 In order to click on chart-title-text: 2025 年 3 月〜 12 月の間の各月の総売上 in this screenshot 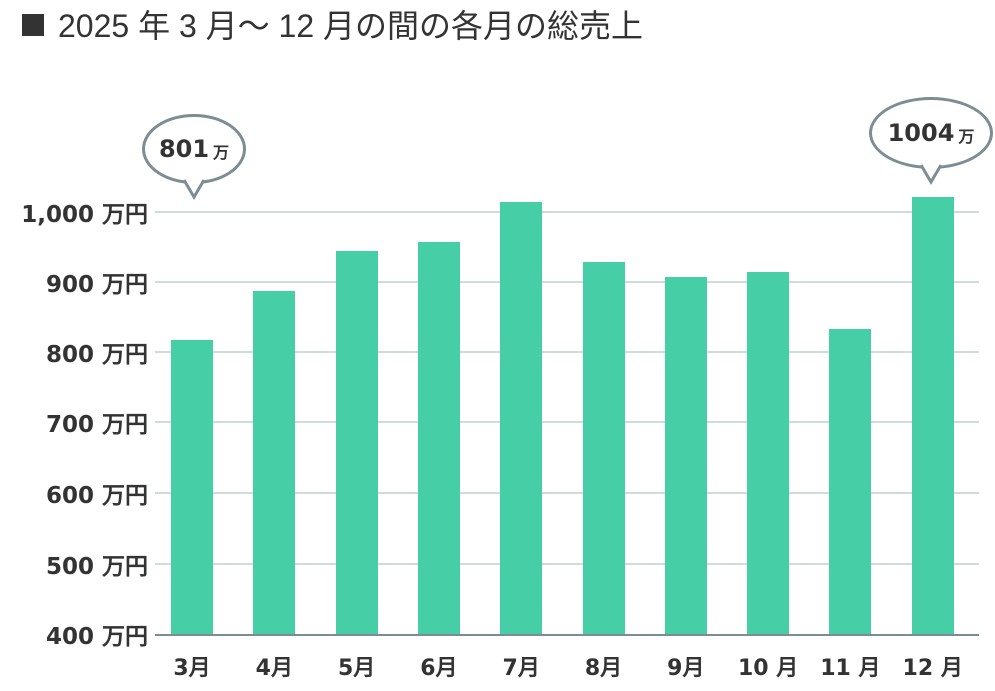, I will do `click(351, 26)`.